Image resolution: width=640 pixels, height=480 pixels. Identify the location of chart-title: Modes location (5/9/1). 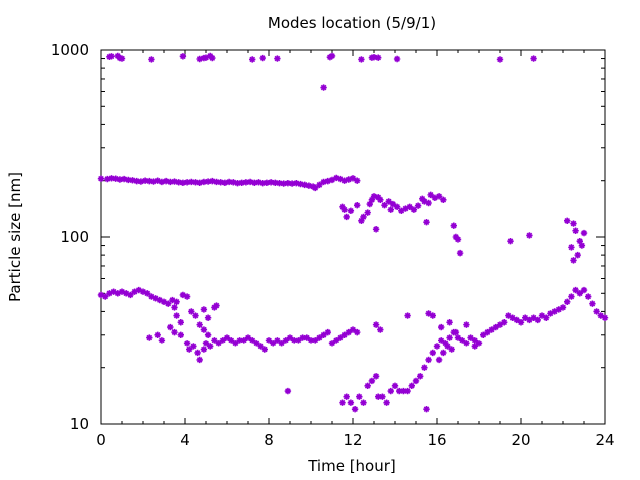
(352, 23).